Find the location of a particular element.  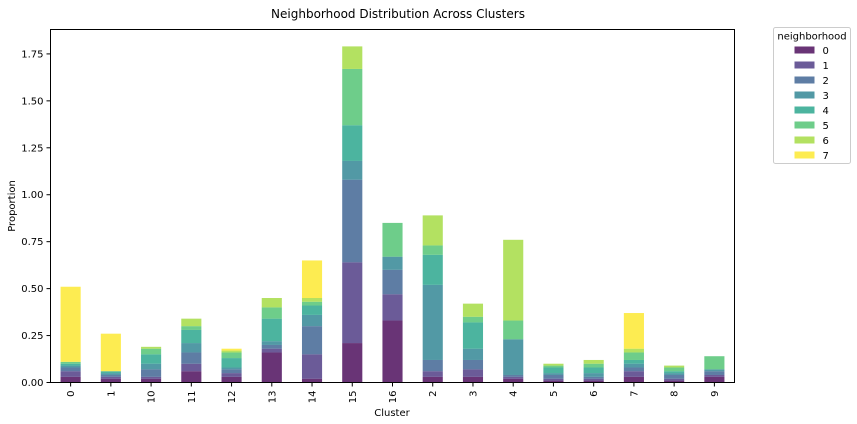

y-tick-label: 0.50 is located at coordinates (32, 289).